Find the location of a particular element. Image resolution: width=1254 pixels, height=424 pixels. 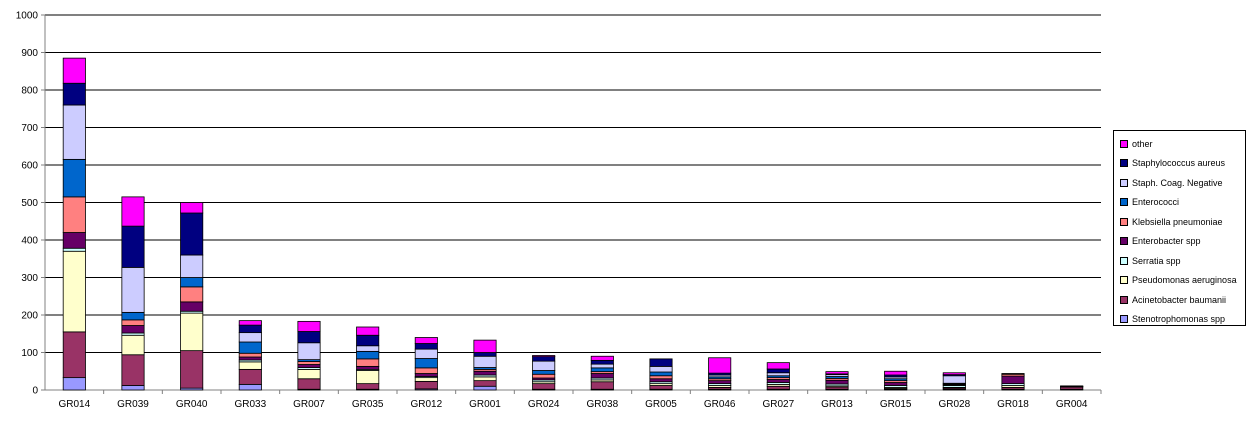

legend-item: Enterobacter spp is located at coordinates (1179, 242).